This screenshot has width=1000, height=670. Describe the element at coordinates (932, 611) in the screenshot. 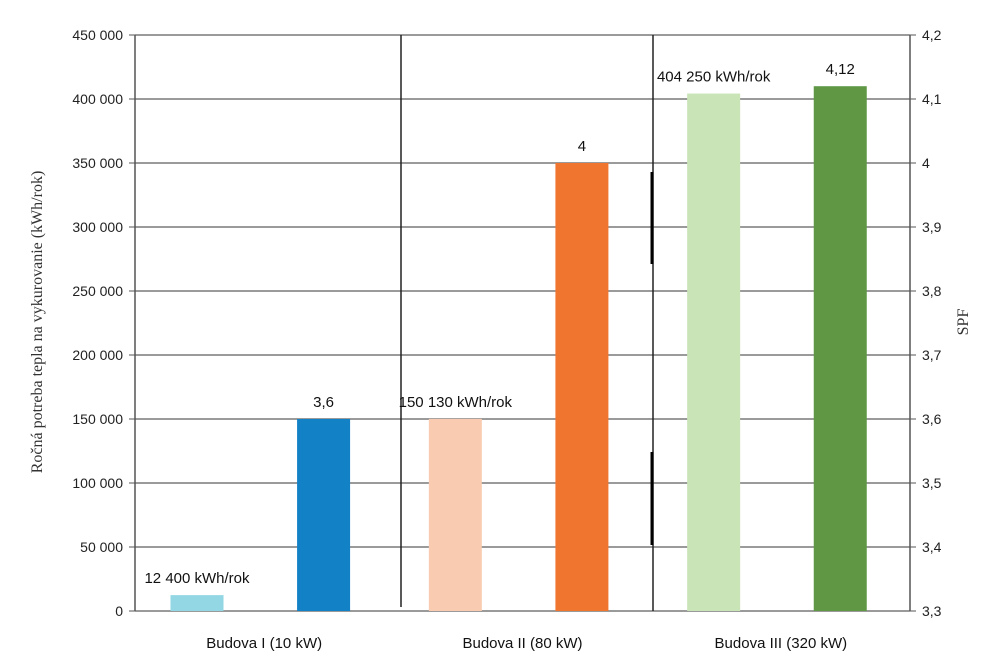

I see `y2-tick-label: 3,3` at that location.